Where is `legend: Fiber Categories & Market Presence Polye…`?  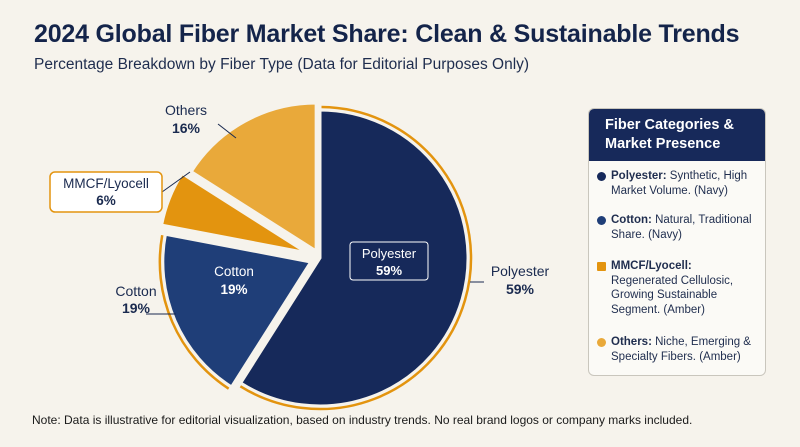
legend: Fiber Categories & Market Presence Polye… is located at coordinates (677, 242).